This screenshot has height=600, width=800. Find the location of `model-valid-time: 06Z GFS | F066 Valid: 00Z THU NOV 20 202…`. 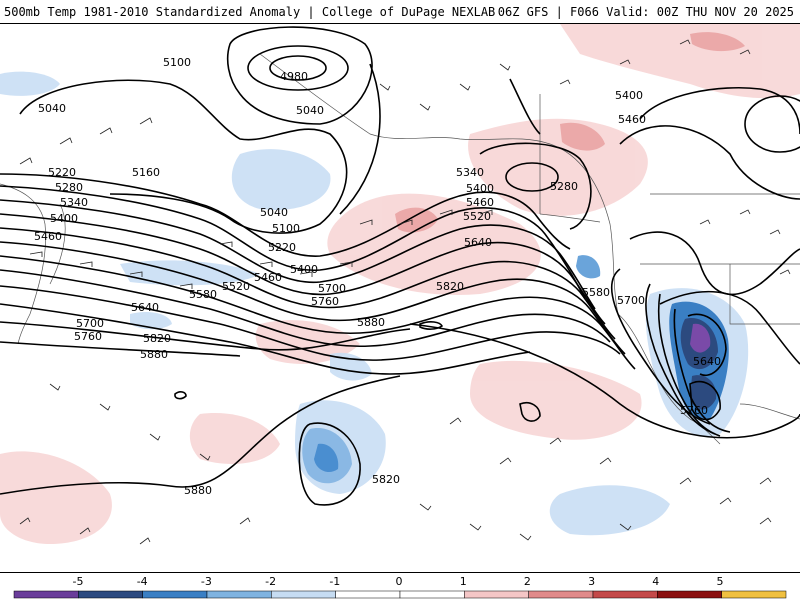

model-valid-time: 06Z GFS | F066 Valid: 00Z THU NOV 20 202… is located at coordinates (645, 12).